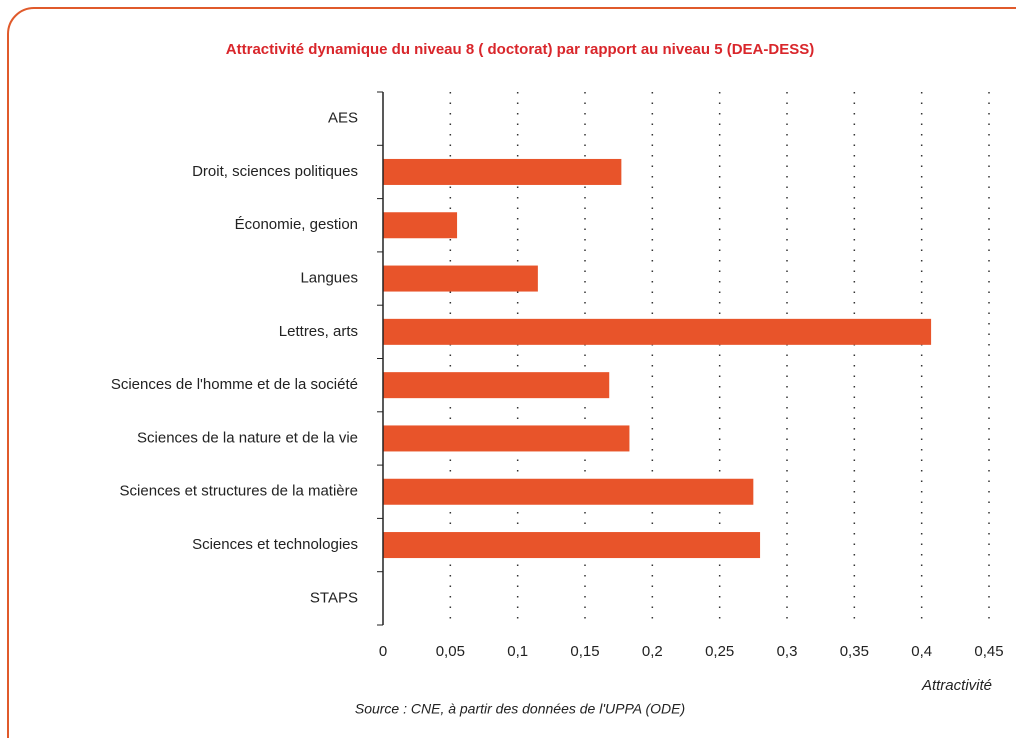 This screenshot has height=738, width=1016. I want to click on x-tick-label: 0,45, so click(988, 651).